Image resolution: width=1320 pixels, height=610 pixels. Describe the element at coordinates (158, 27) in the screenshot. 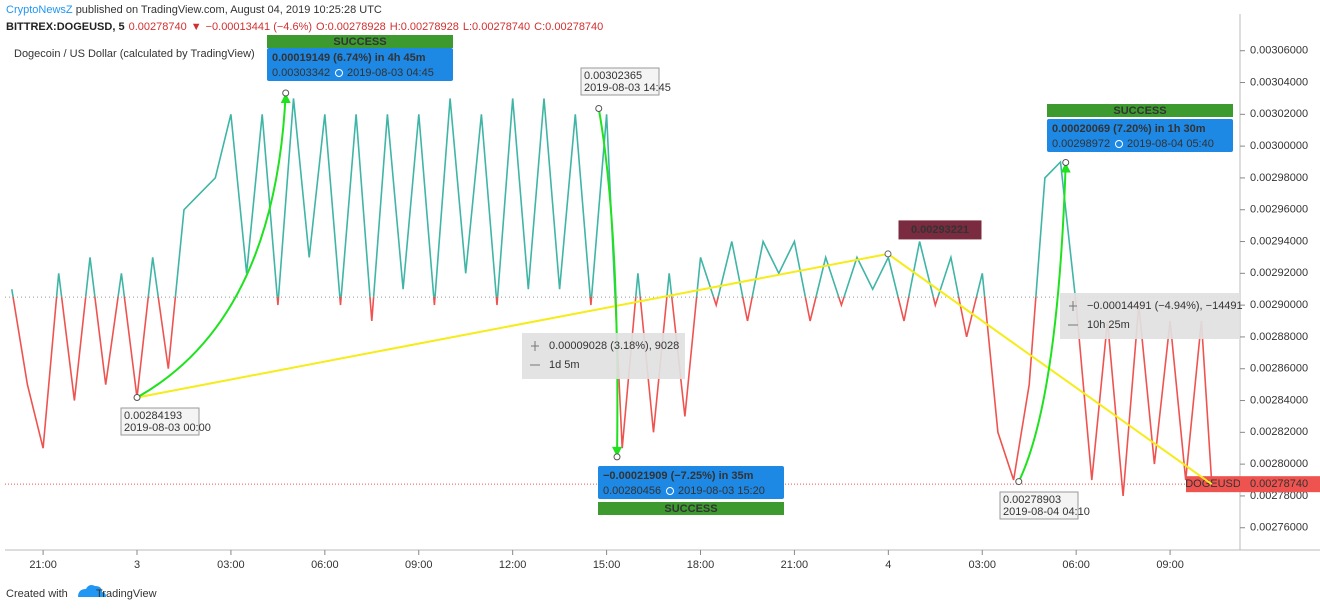

I see `quote-part: 0.00278740` at that location.